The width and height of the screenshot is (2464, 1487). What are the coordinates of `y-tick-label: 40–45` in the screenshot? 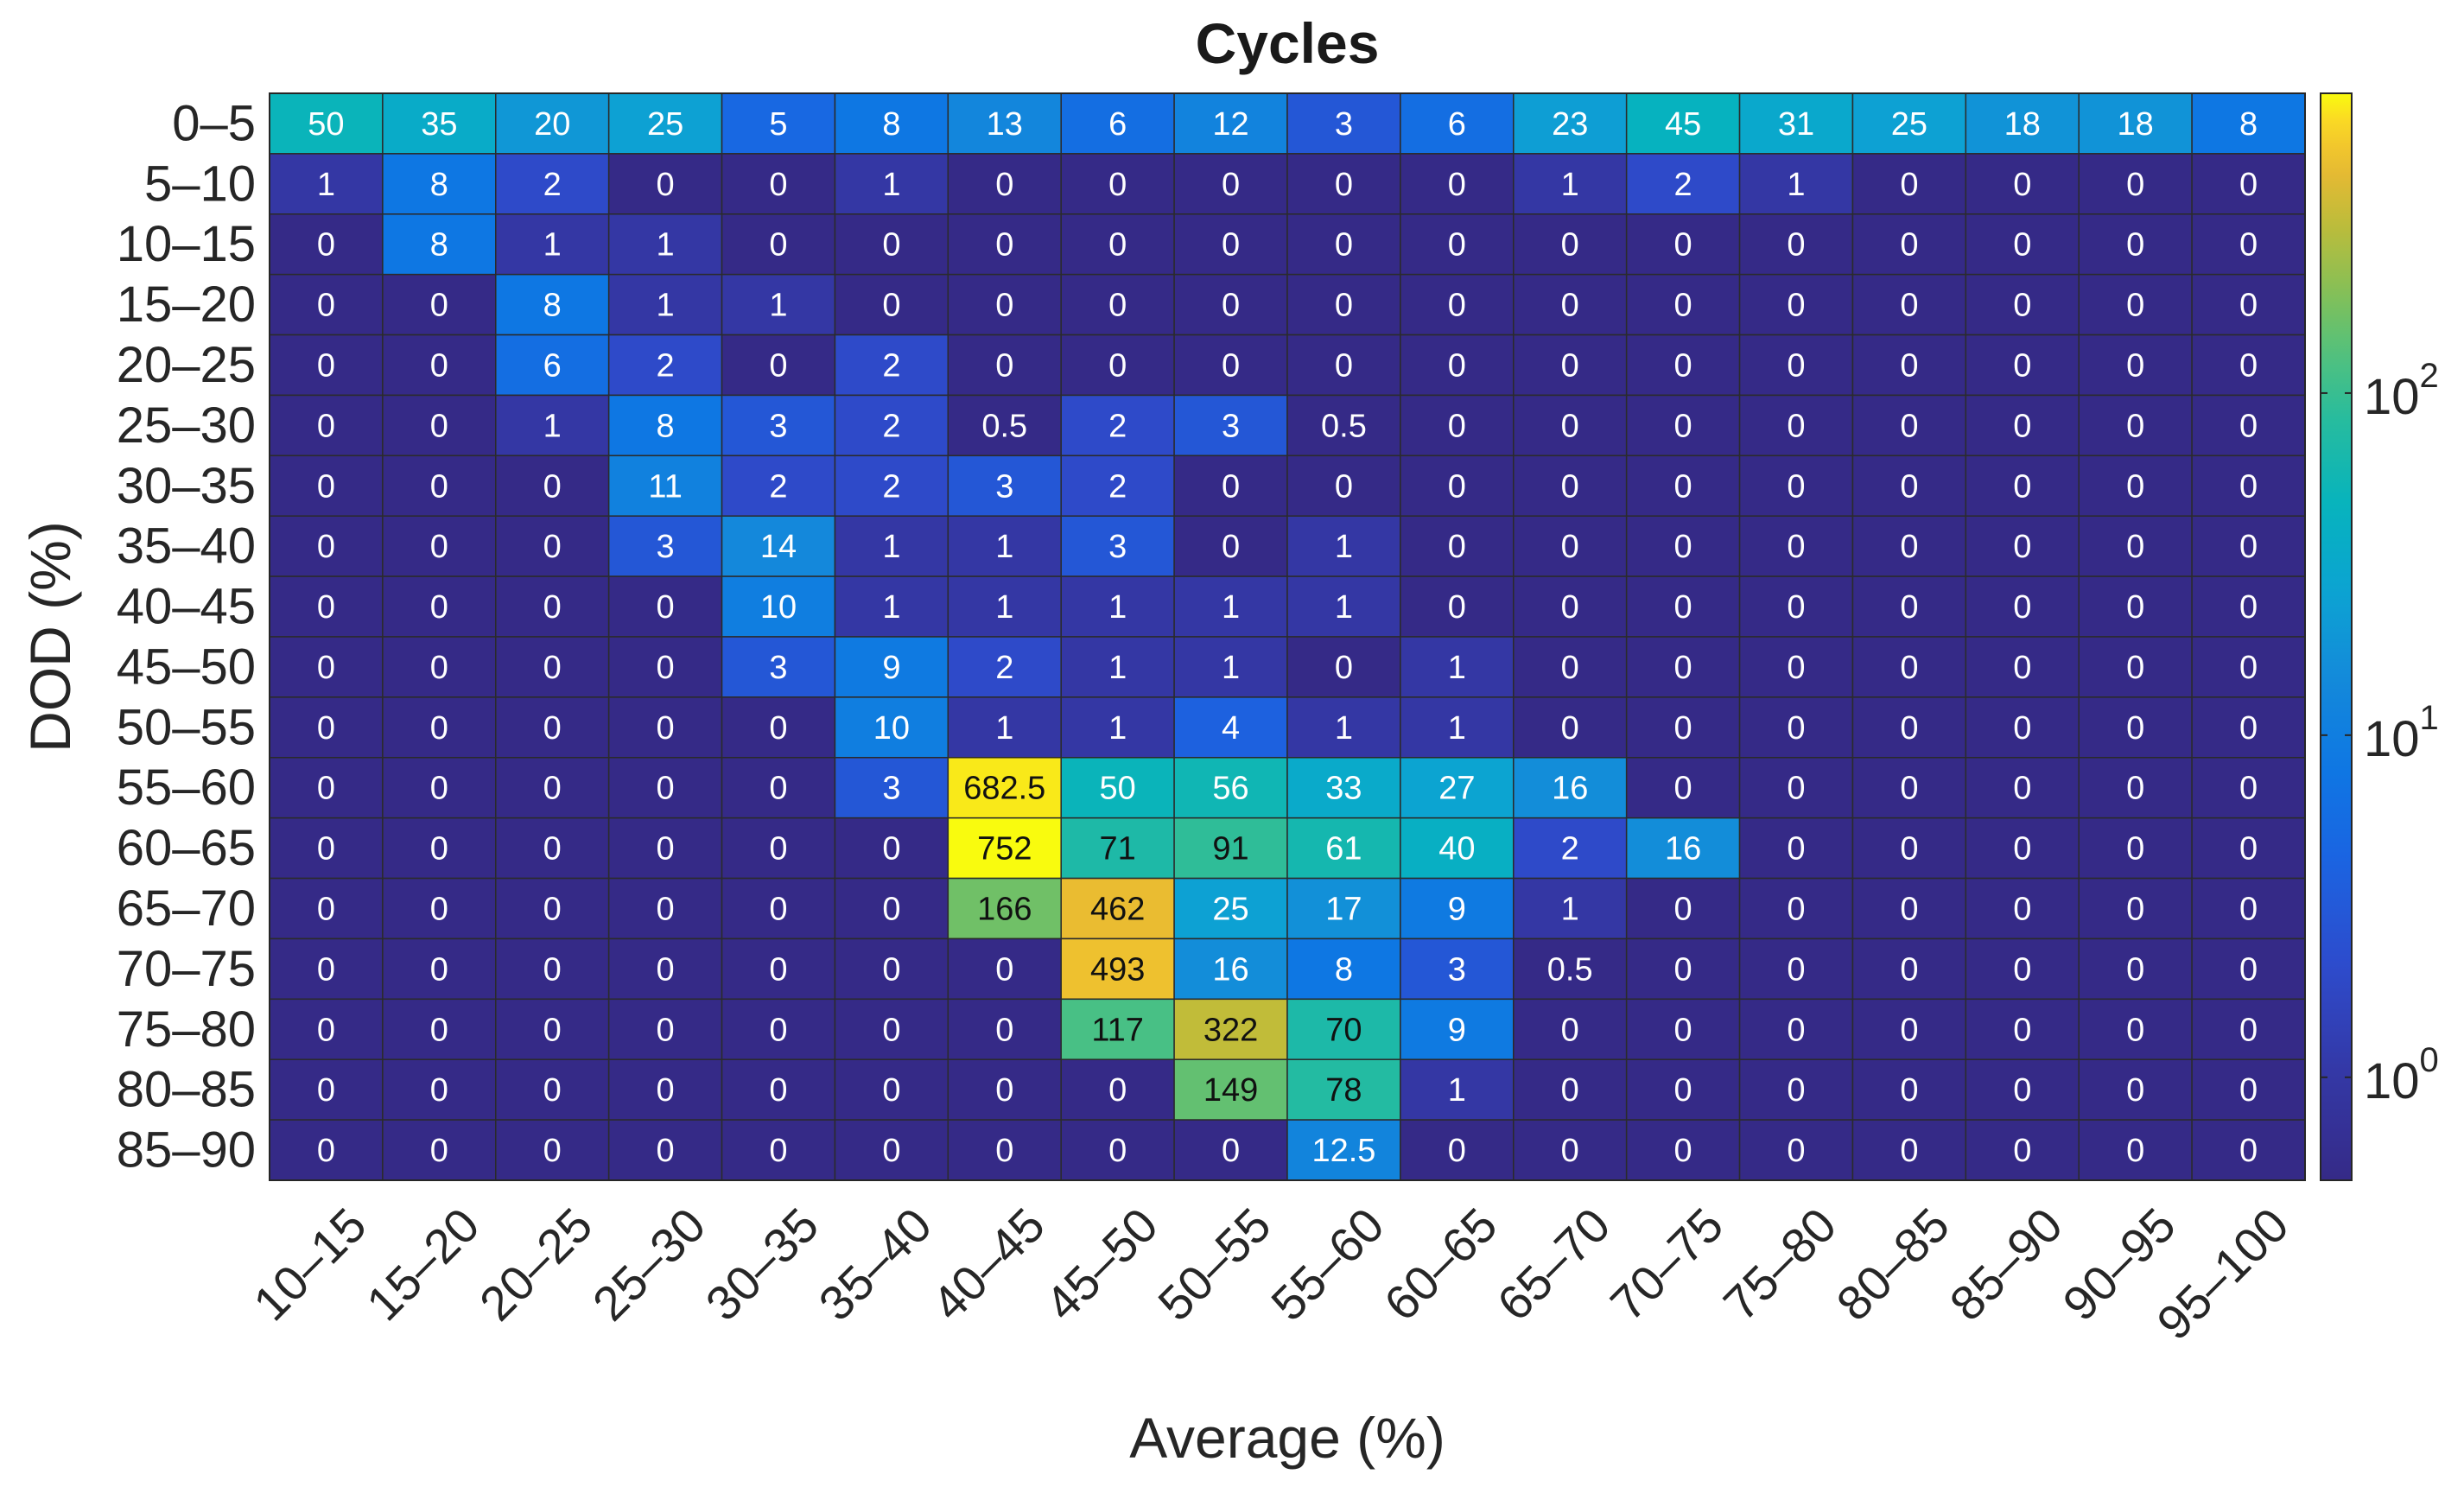 It's located at (186, 607).